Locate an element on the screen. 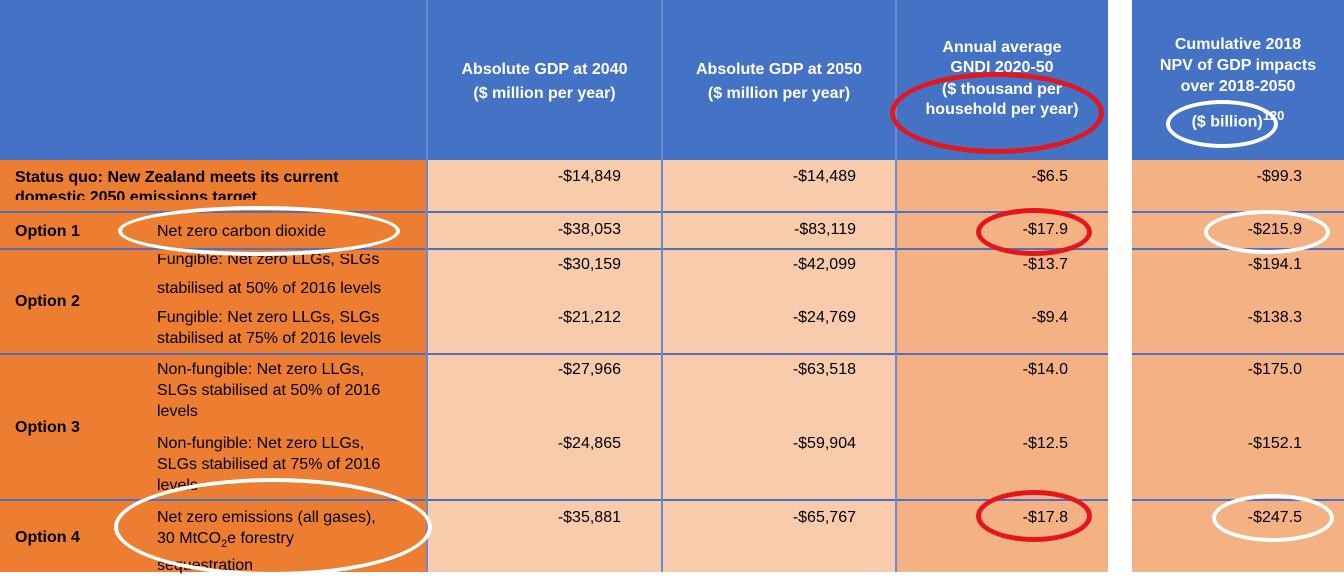 This screenshot has height=576, width=1344. option4-desc-line3: sequestration is located at coordinates (205, 566).